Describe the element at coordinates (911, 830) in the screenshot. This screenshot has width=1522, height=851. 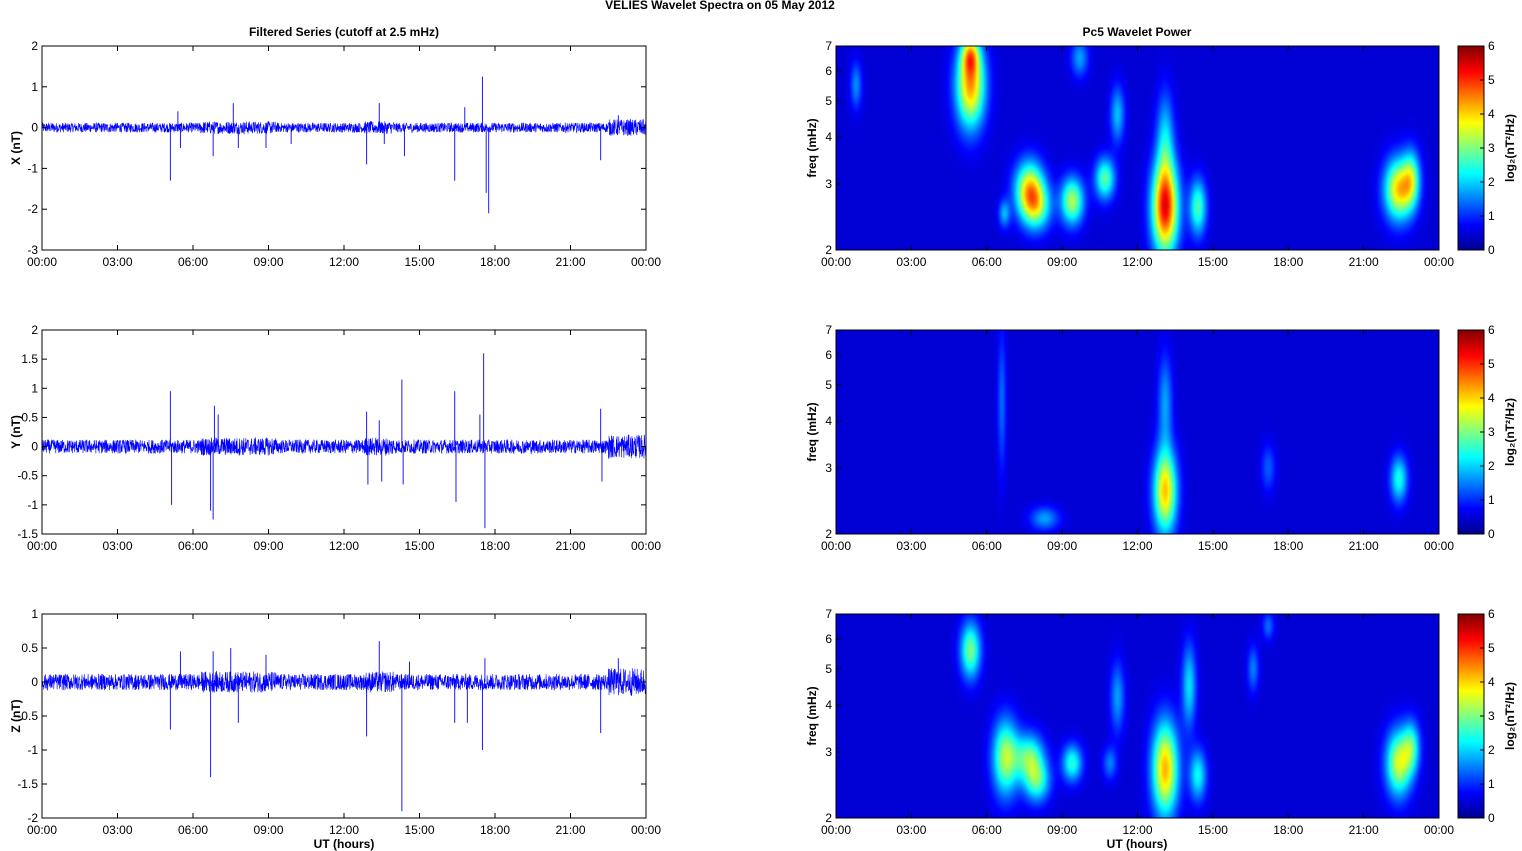
I see `power-z-xtick-label: 03:00` at that location.